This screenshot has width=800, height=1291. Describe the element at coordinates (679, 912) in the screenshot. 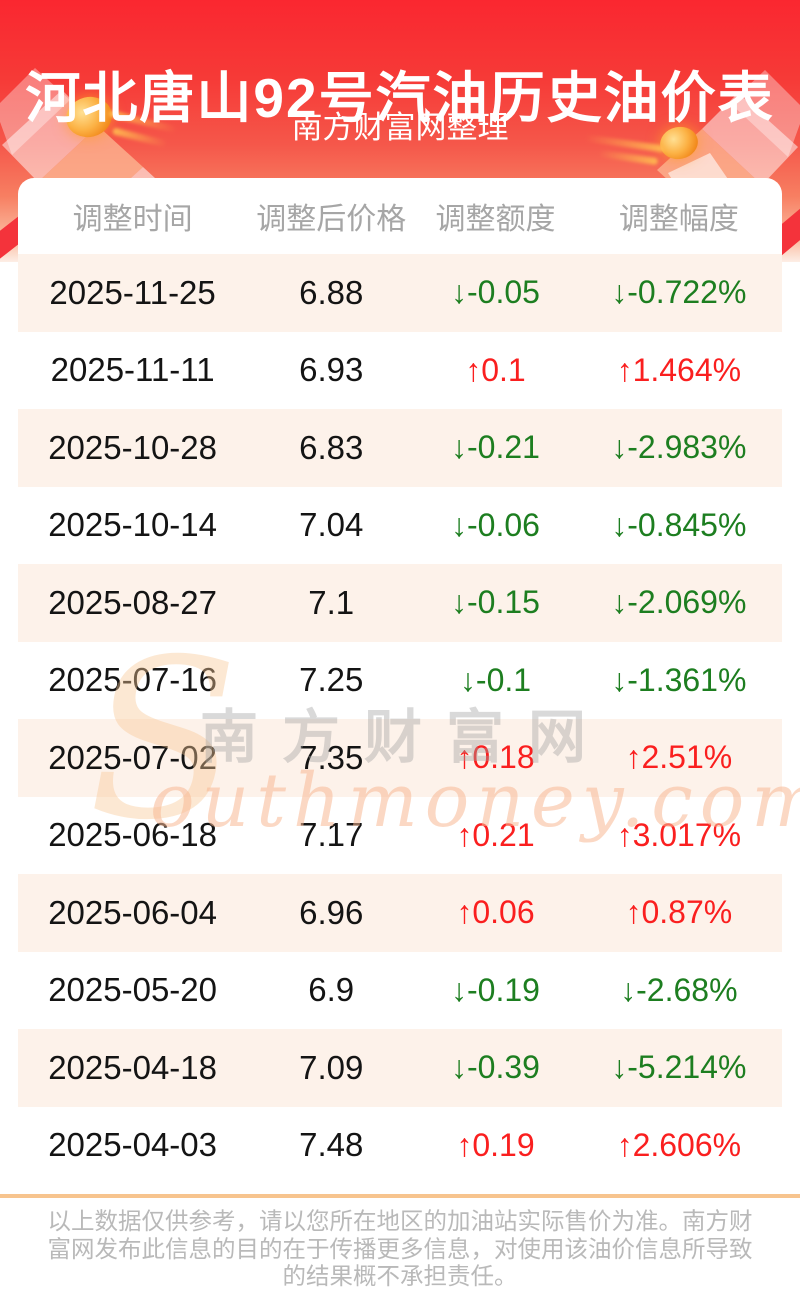

I see `cell-change-percent: ↑0.87%` at that location.